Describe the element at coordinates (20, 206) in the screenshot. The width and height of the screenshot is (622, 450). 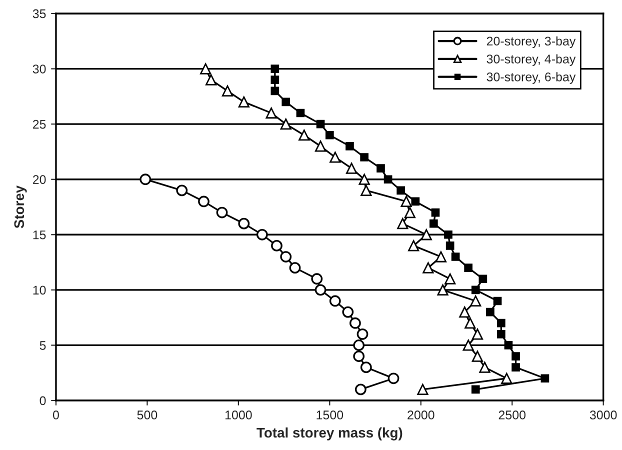
I see `y-axis-title: Storey` at that location.